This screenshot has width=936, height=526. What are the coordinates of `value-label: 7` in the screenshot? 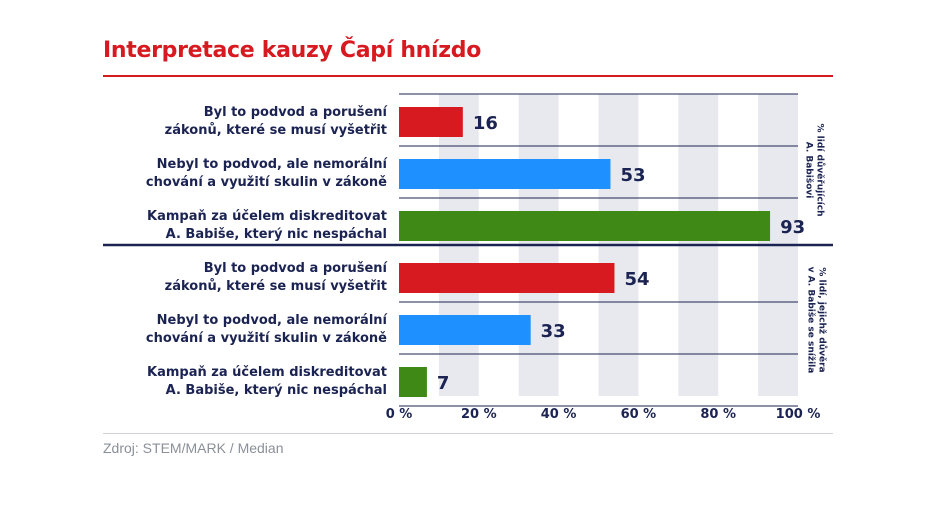 It's located at (443, 383).